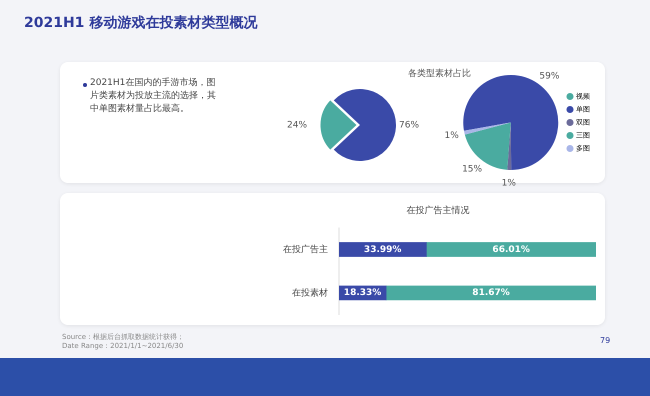 The height and width of the screenshot is (396, 650). Describe the element at coordinates (310, 292) in the screenshot. I see `y-tick-label: 在投素材` at that location.